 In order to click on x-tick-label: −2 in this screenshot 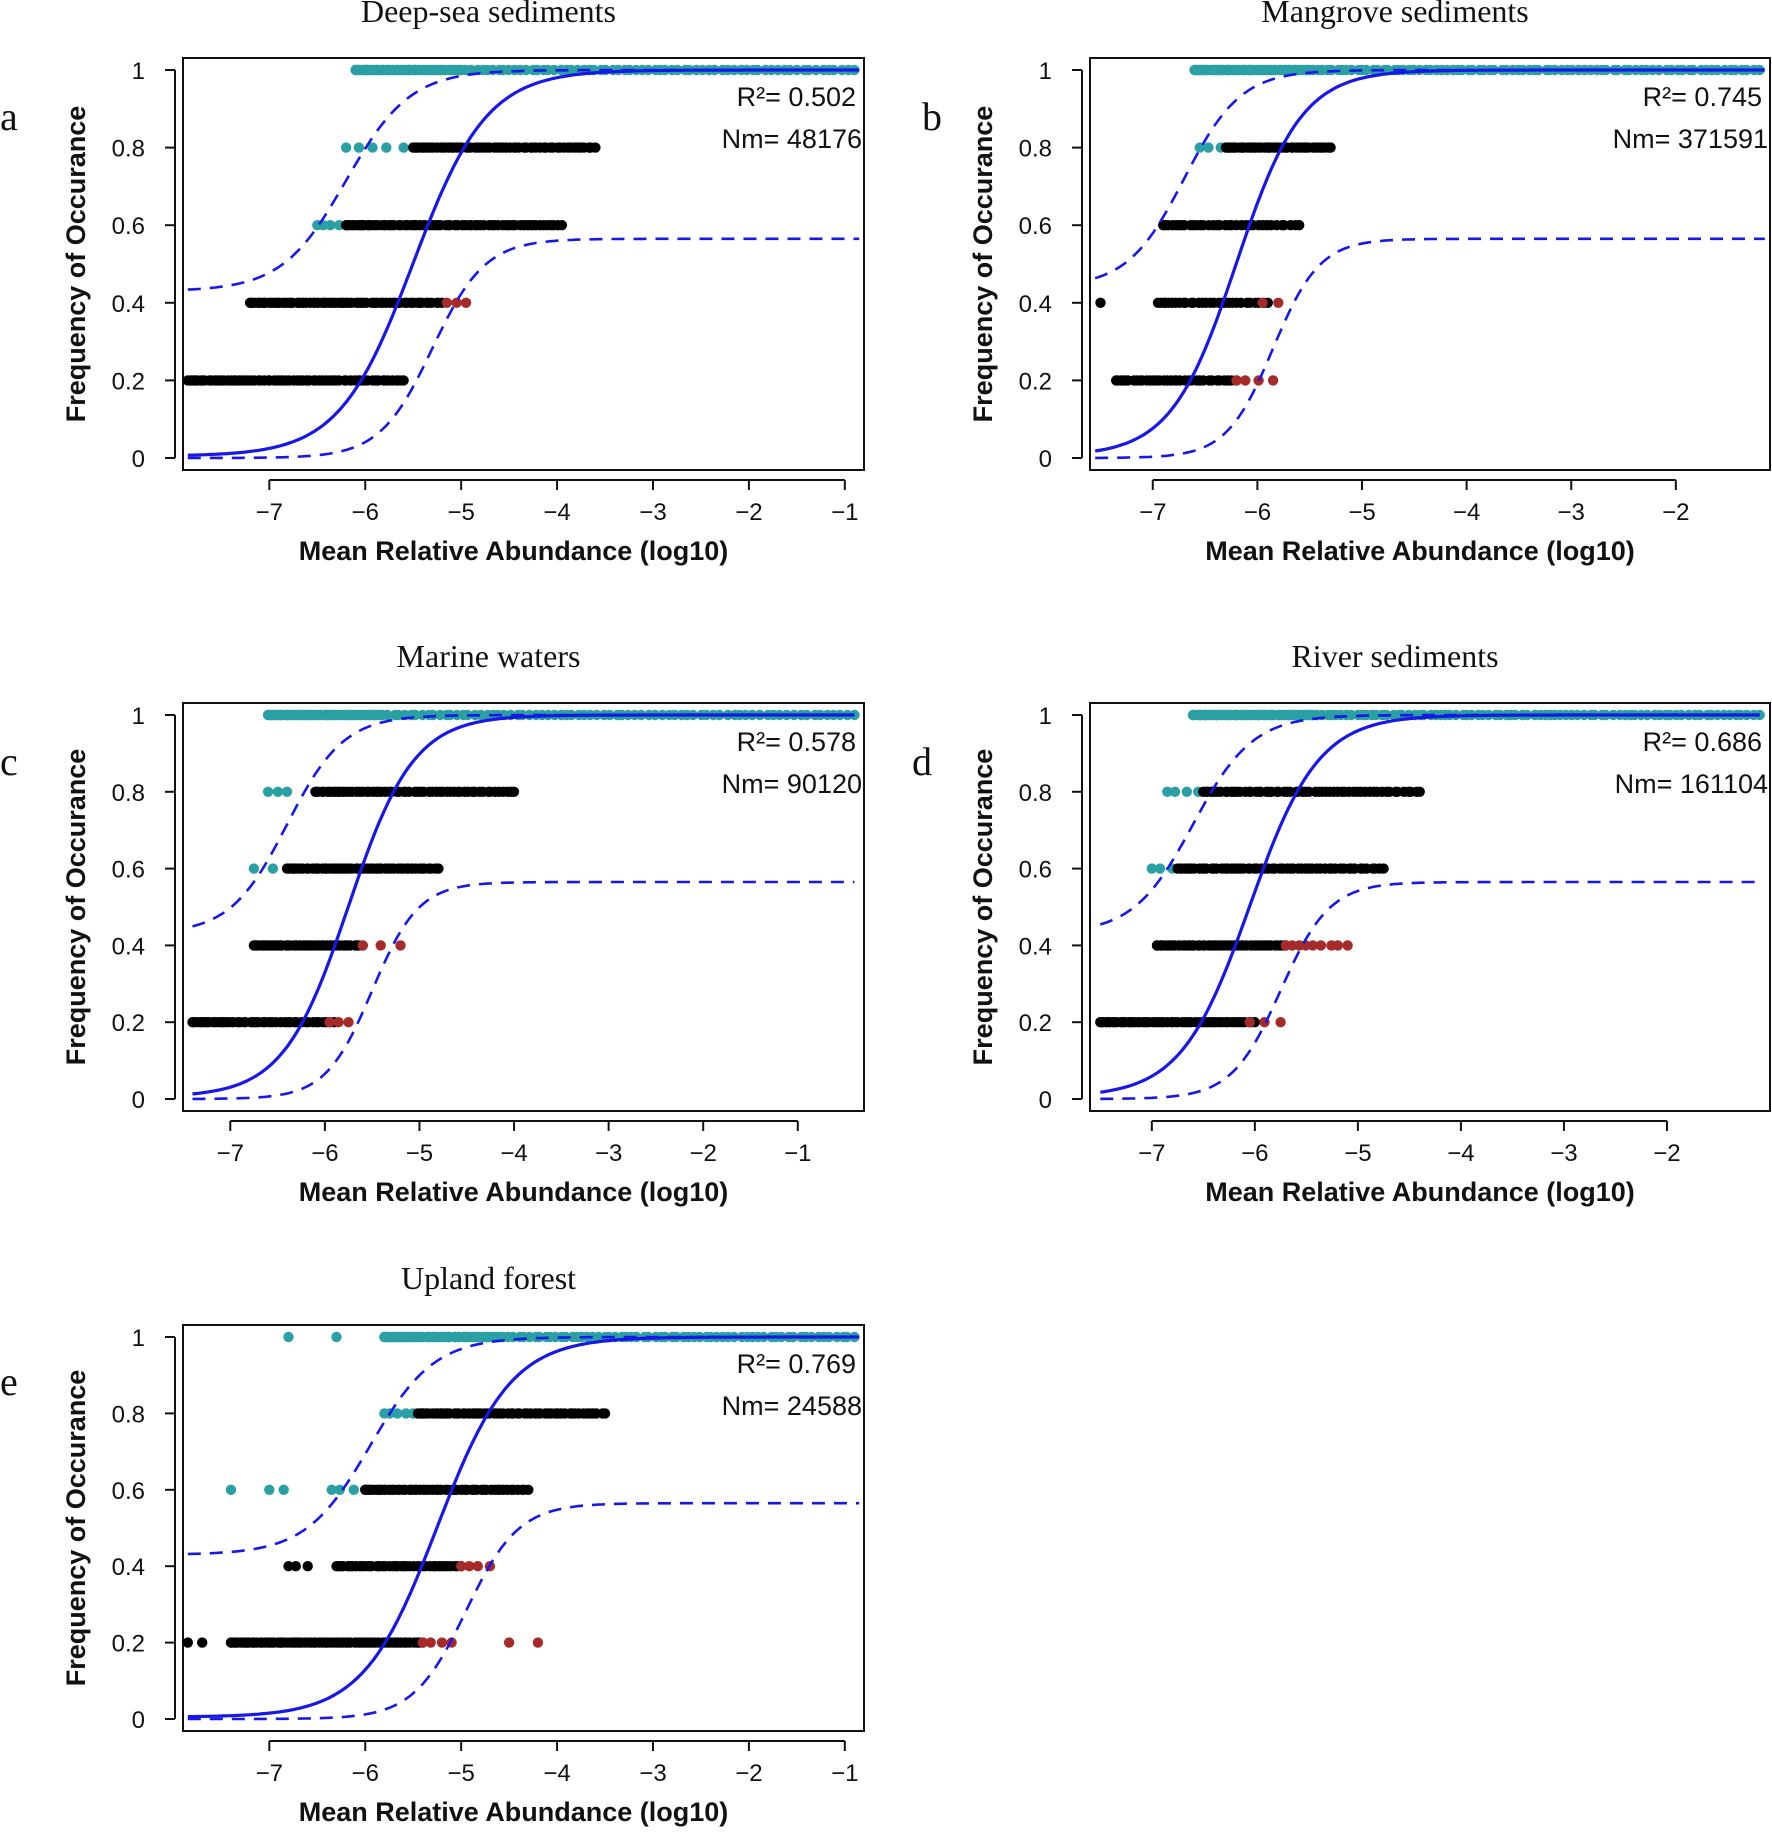, I will do `click(1666, 1153)`.